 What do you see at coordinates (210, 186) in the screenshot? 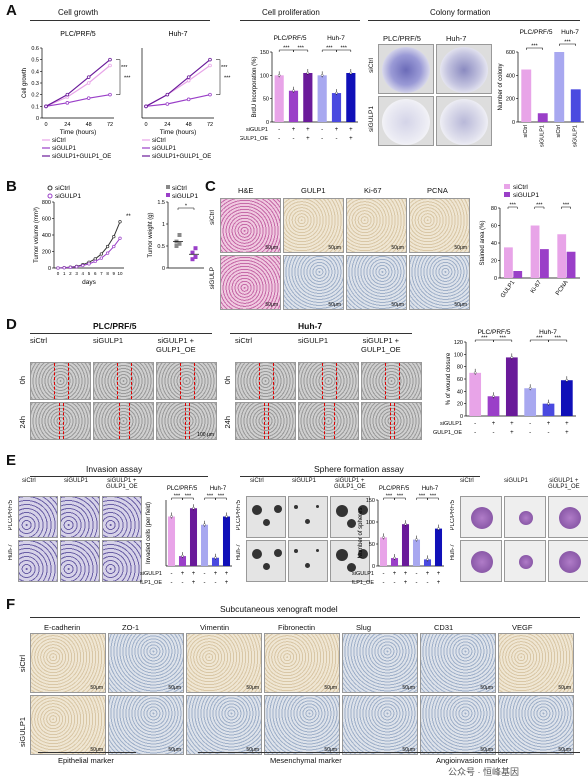
I see `panel-label-c: C` at bounding box center [210, 186].